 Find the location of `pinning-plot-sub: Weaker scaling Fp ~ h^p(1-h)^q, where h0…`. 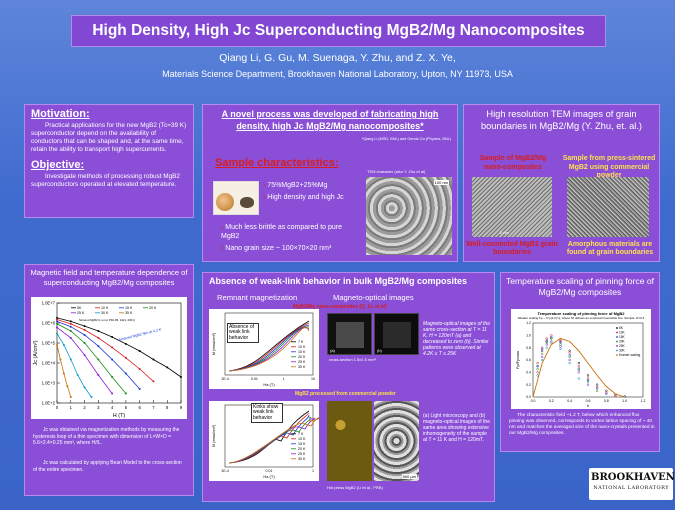

pinning-plot-sub: Weaker scaling Fp ~ h^p(1-h)^q, where h0… is located at coordinates (581, 318).